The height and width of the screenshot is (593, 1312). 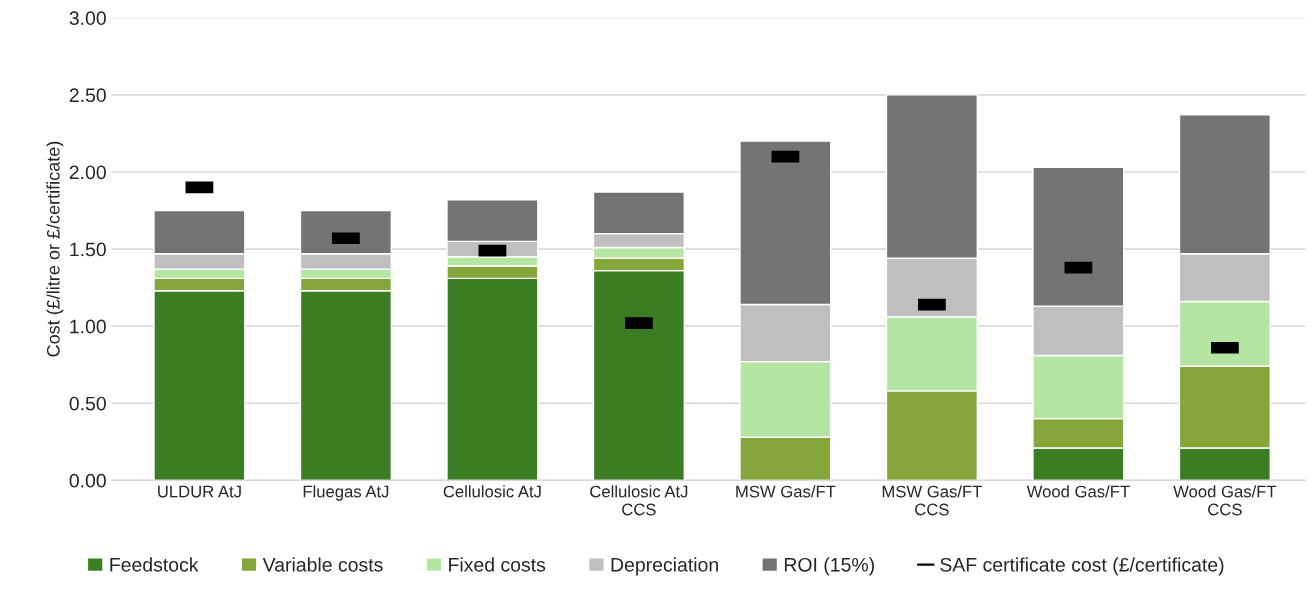 What do you see at coordinates (87, 18) in the screenshot?
I see `y-tick-label: 3.00` at bounding box center [87, 18].